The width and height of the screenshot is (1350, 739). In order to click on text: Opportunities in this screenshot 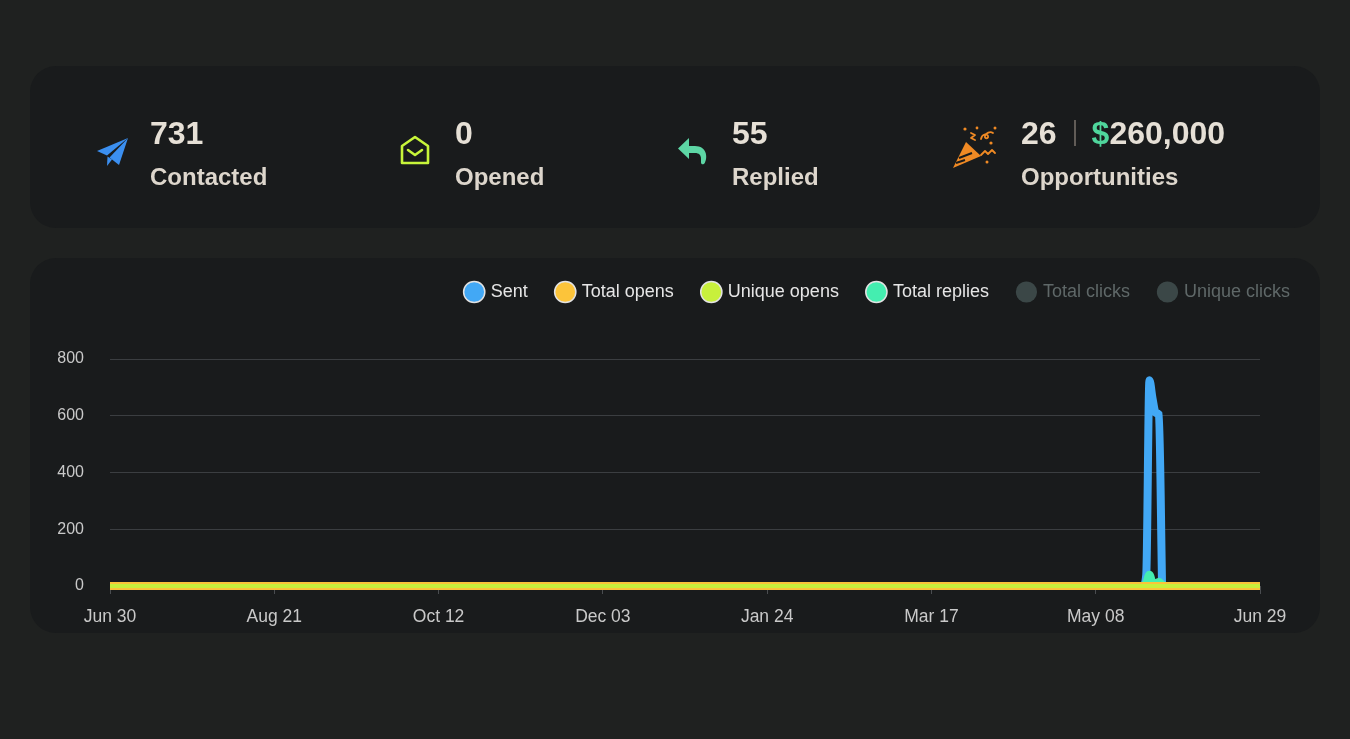, I will do `click(1100, 176)`.